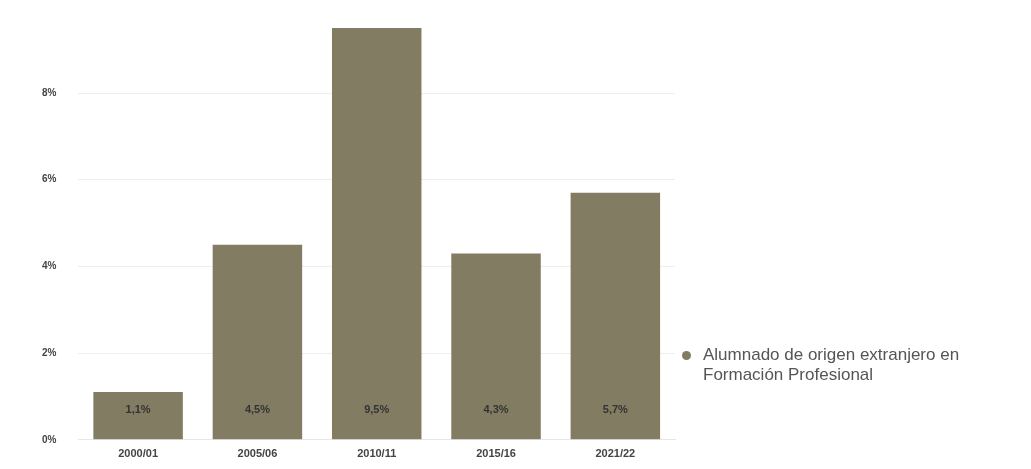  What do you see at coordinates (49, 352) in the screenshot?
I see `y-tick-label: 2%` at bounding box center [49, 352].